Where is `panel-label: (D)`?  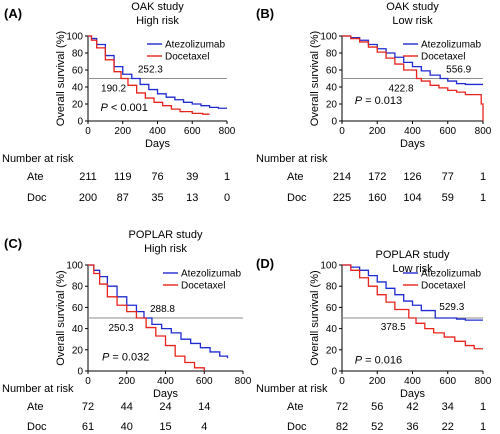 panel-label: (D) is located at coordinates (265, 263).